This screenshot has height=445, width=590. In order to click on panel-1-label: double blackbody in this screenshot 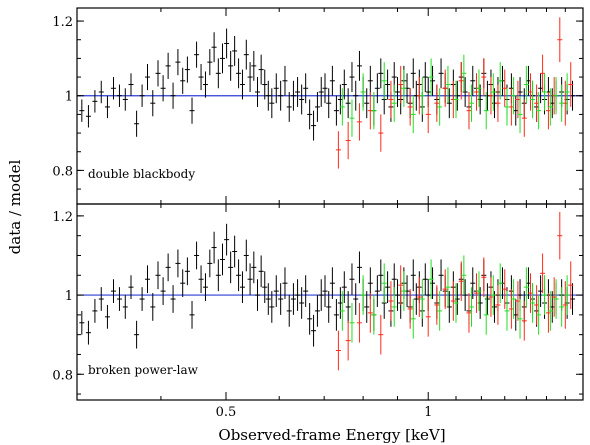, I will do `click(141, 174)`.